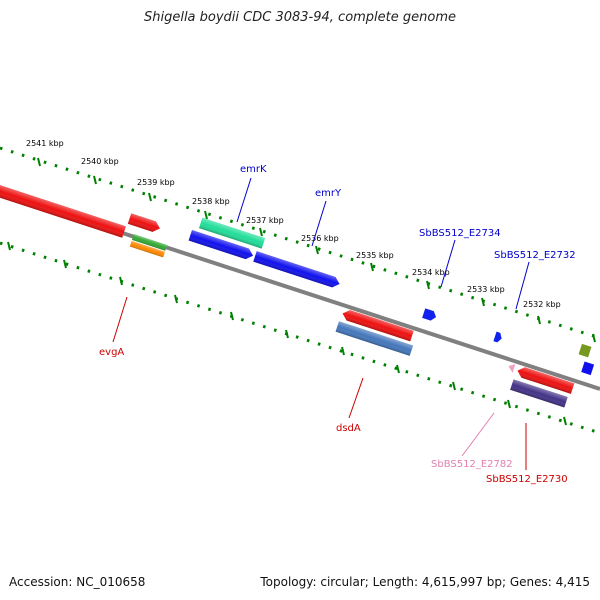 This screenshot has height=600, width=600. What do you see at coordinates (460, 233) in the screenshot?
I see `label-e2734: SbBS512_E2734` at bounding box center [460, 233].